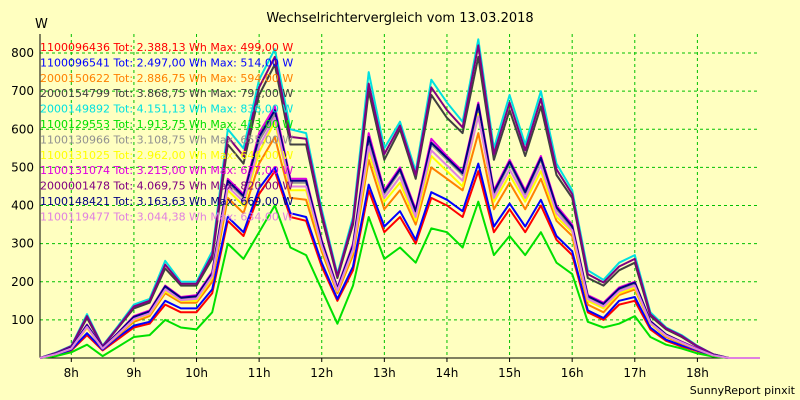  I want to click on y-tick-label: 400, so click(22, 206).